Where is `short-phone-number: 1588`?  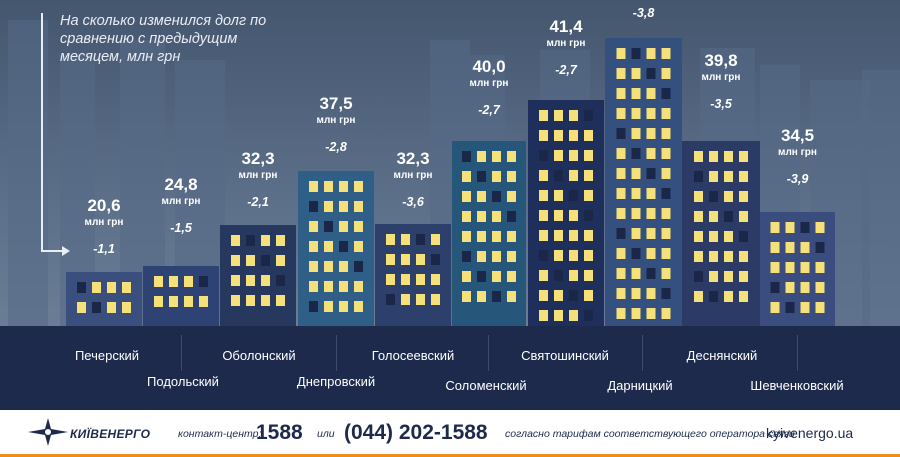
short-phone-number: 1588 is located at coordinates (279, 432).